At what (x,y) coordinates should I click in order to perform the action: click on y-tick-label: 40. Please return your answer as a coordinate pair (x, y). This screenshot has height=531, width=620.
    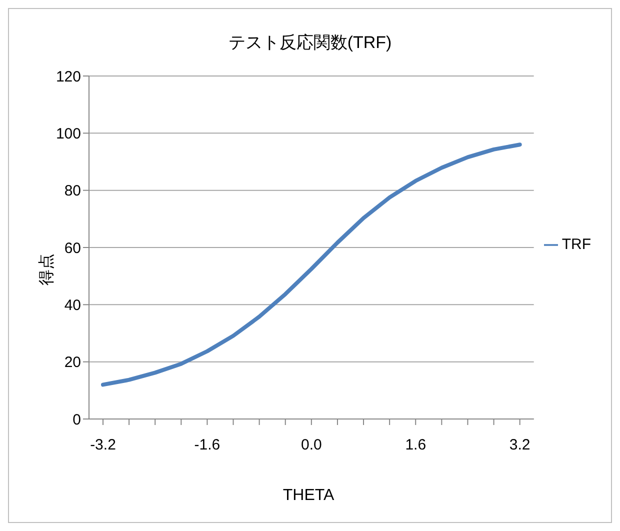
    Looking at the image, I should click on (72, 305).